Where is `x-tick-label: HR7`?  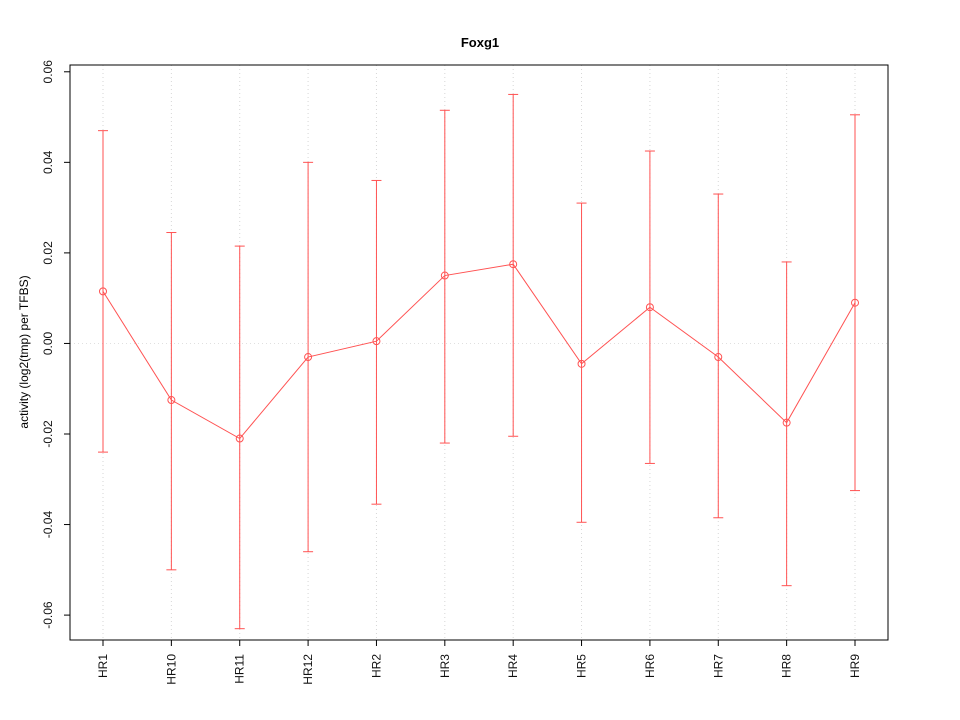
x-tick-label: HR7 is located at coordinates (718, 666).